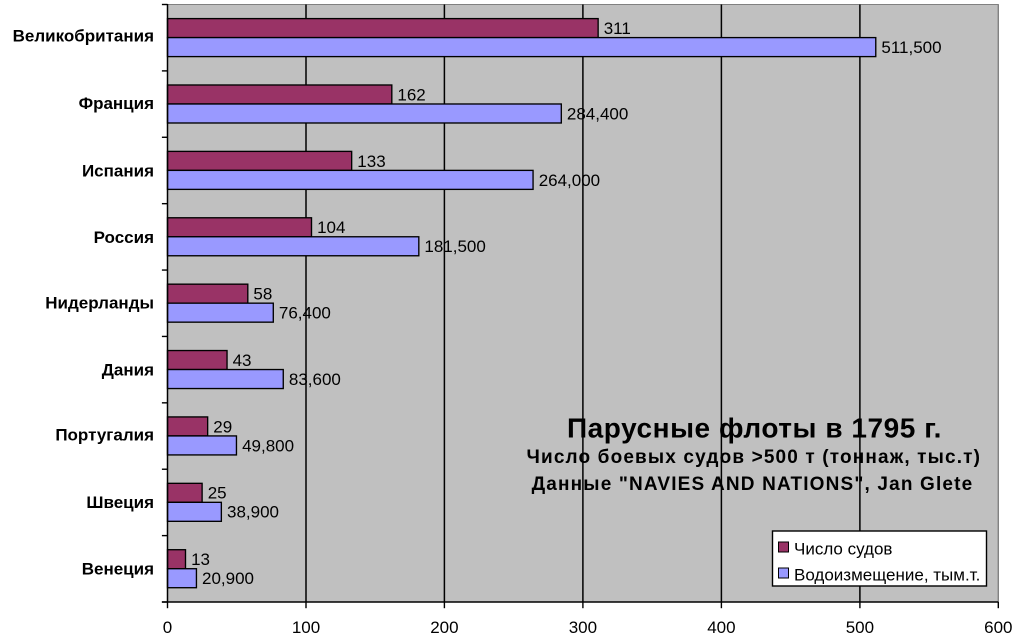 Image resolution: width=1013 pixels, height=634 pixels. What do you see at coordinates (242, 360) in the screenshot?
I see `svg-text: 43` at bounding box center [242, 360].